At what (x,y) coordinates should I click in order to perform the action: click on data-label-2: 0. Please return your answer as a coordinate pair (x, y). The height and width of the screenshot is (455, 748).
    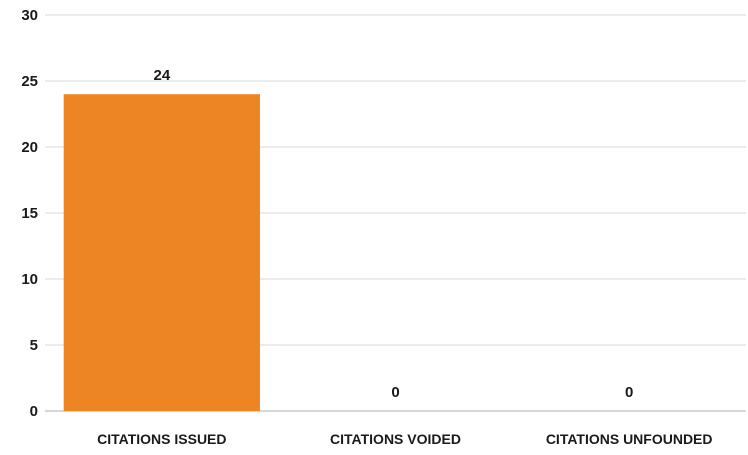
    Looking at the image, I should click on (629, 392).